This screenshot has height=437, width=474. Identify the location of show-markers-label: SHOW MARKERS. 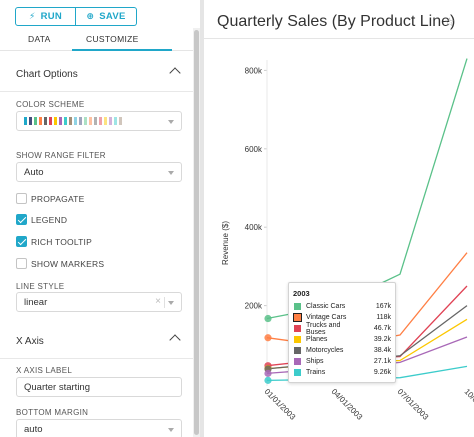
(68, 263).